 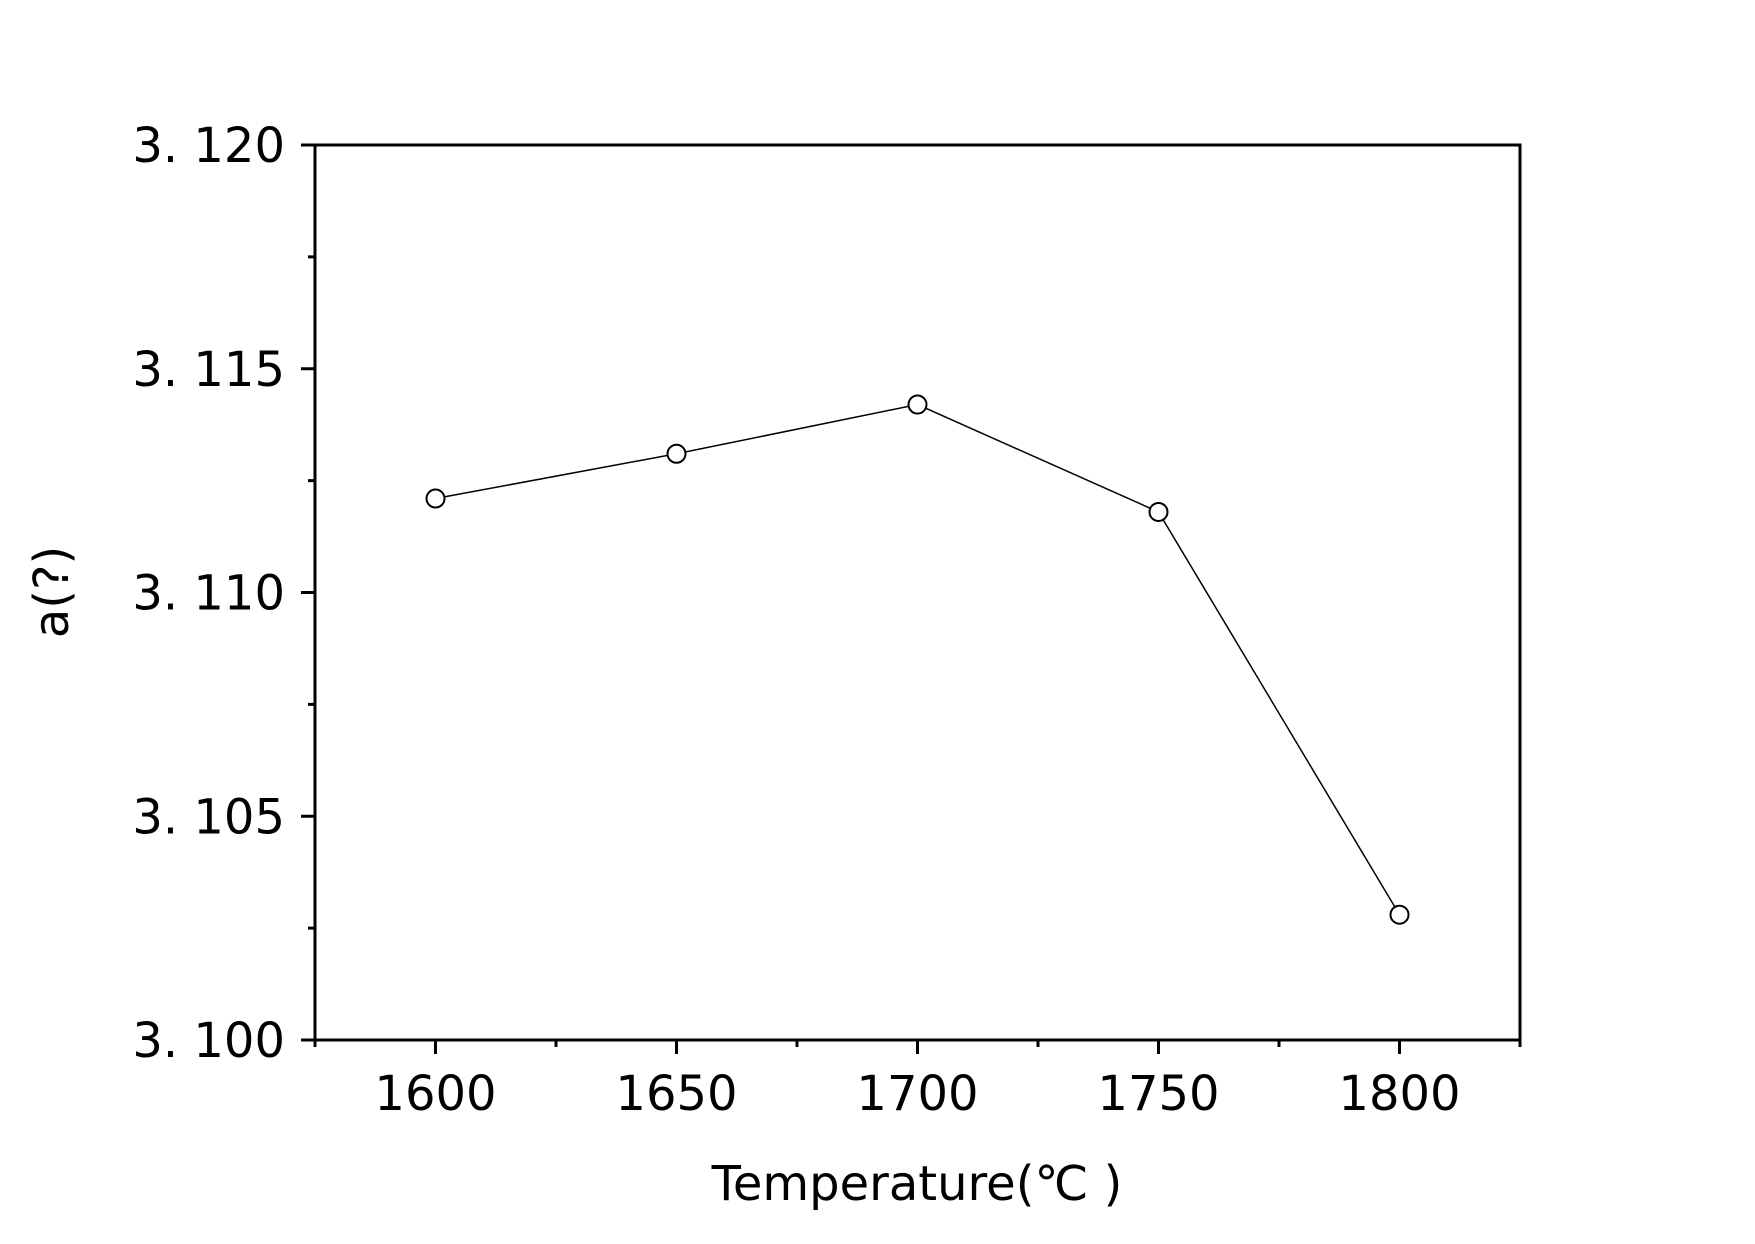 I want to click on y-tick-label: 3. 105, so click(x=208, y=817).